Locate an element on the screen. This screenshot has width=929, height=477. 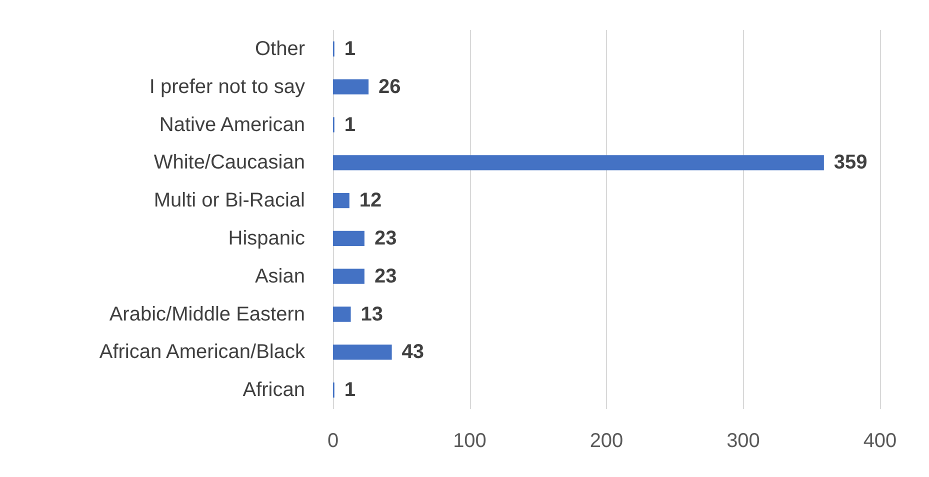
data-label: 26 is located at coordinates (389, 87).